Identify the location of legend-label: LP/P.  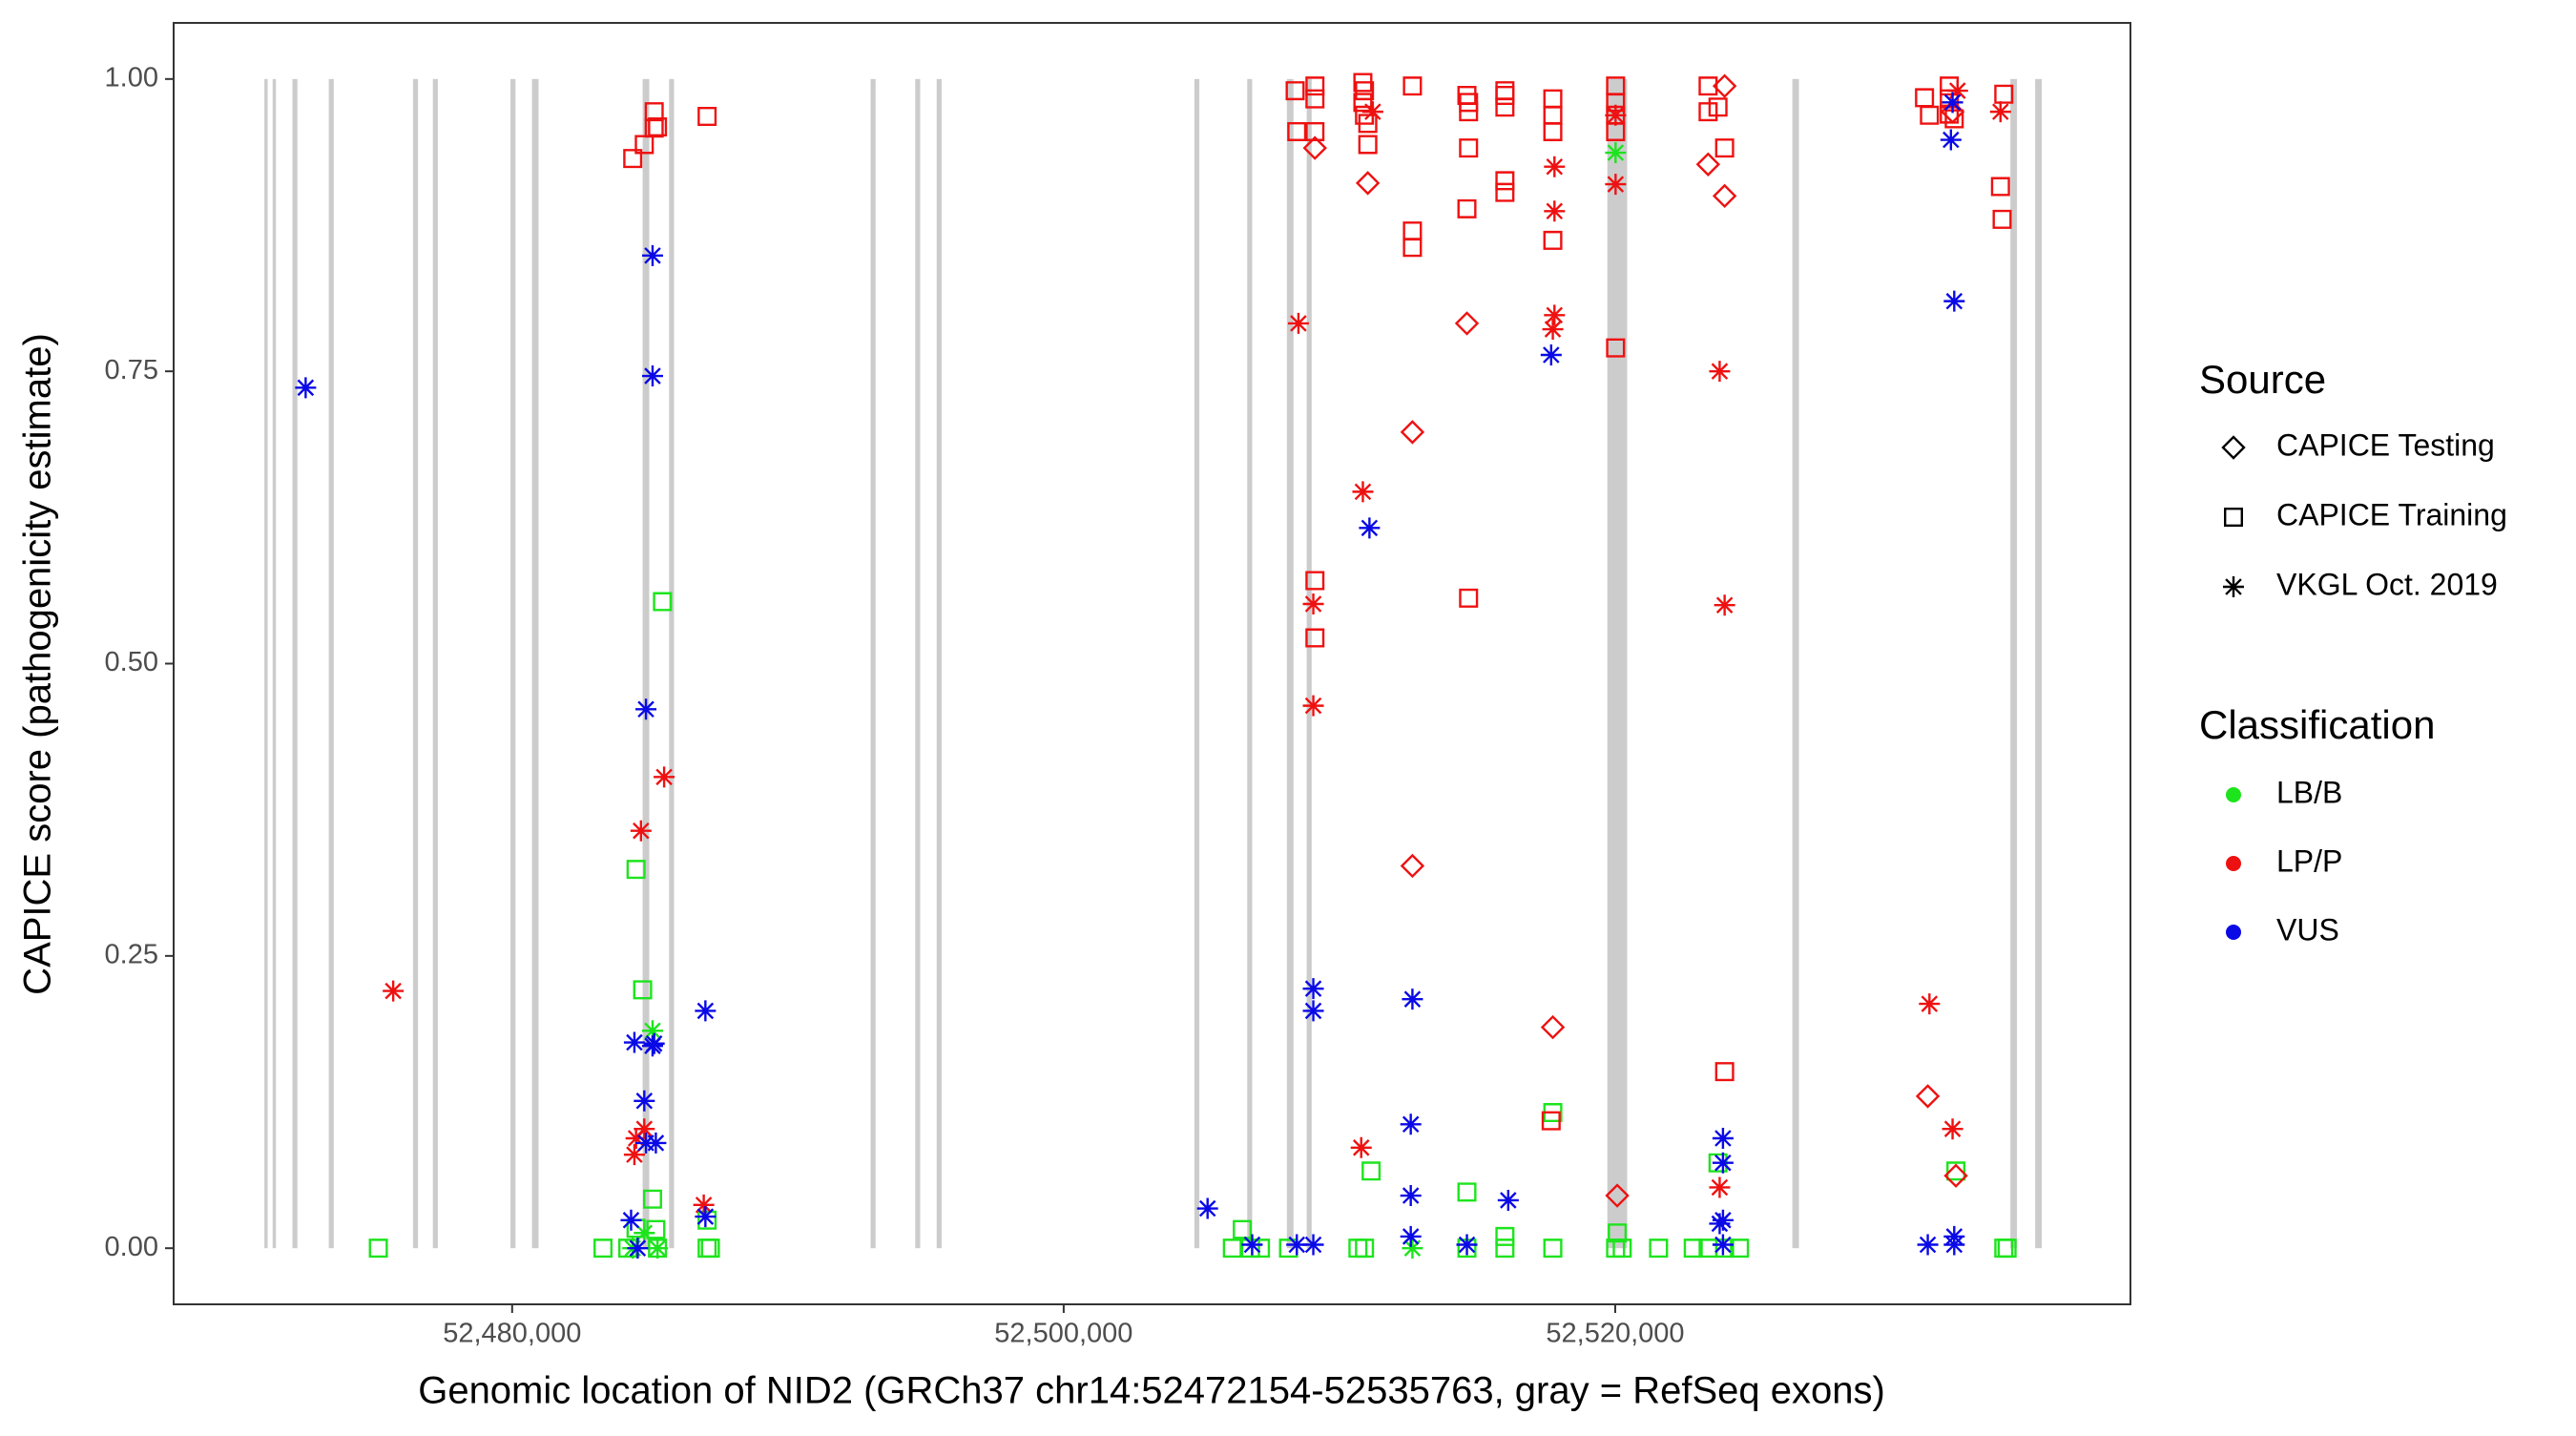
(2309, 860).